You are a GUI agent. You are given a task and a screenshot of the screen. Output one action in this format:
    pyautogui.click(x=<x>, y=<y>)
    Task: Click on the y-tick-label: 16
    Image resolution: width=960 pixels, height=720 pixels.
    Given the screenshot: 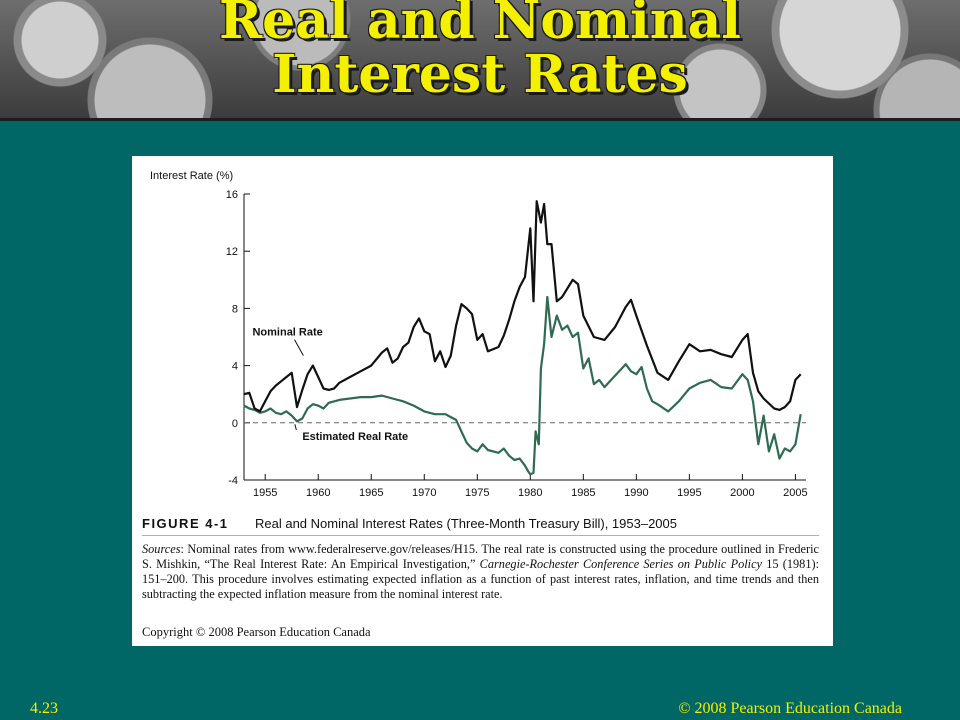 What is the action you would take?
    pyautogui.click(x=232, y=195)
    